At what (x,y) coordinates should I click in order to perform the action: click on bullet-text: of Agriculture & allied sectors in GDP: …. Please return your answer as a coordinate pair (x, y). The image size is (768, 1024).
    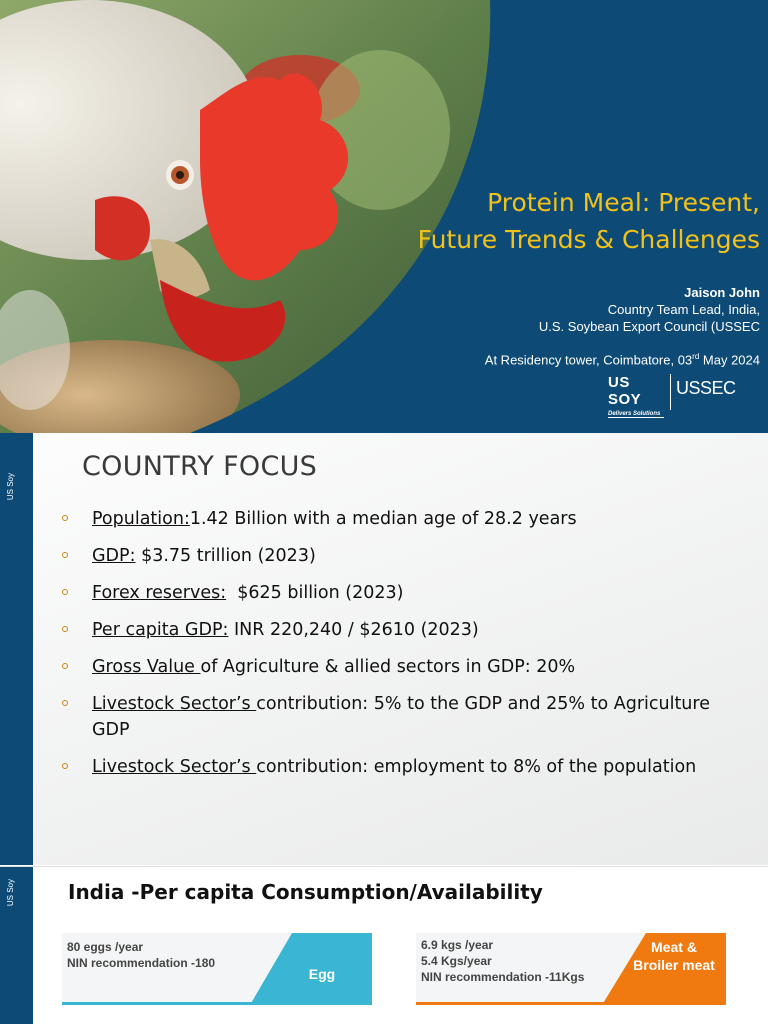
    Looking at the image, I should click on (388, 667).